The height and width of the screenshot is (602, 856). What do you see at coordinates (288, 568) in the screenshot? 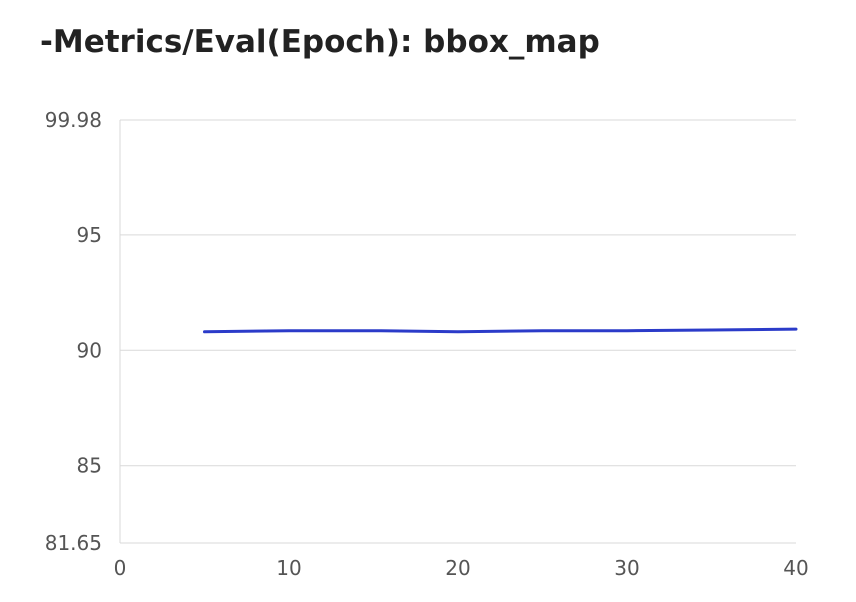
I see `x-tick-label: 10` at bounding box center [288, 568].